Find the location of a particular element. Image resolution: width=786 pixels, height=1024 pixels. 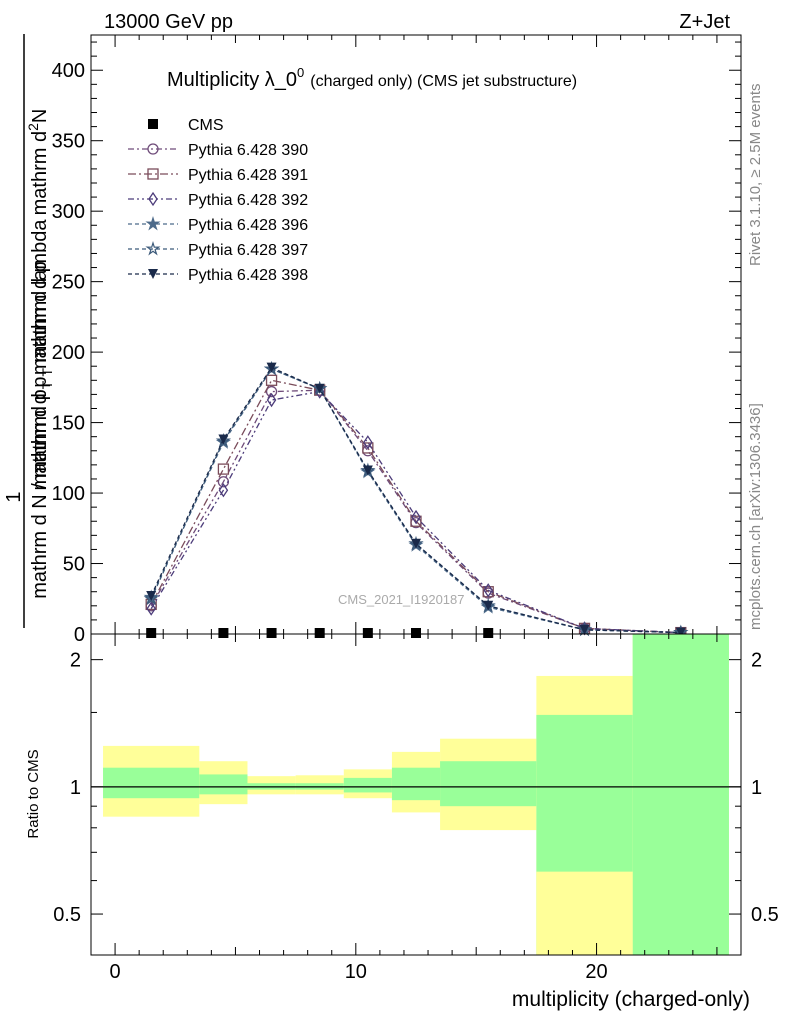

y-tick-label: 300 is located at coordinates (68, 212).